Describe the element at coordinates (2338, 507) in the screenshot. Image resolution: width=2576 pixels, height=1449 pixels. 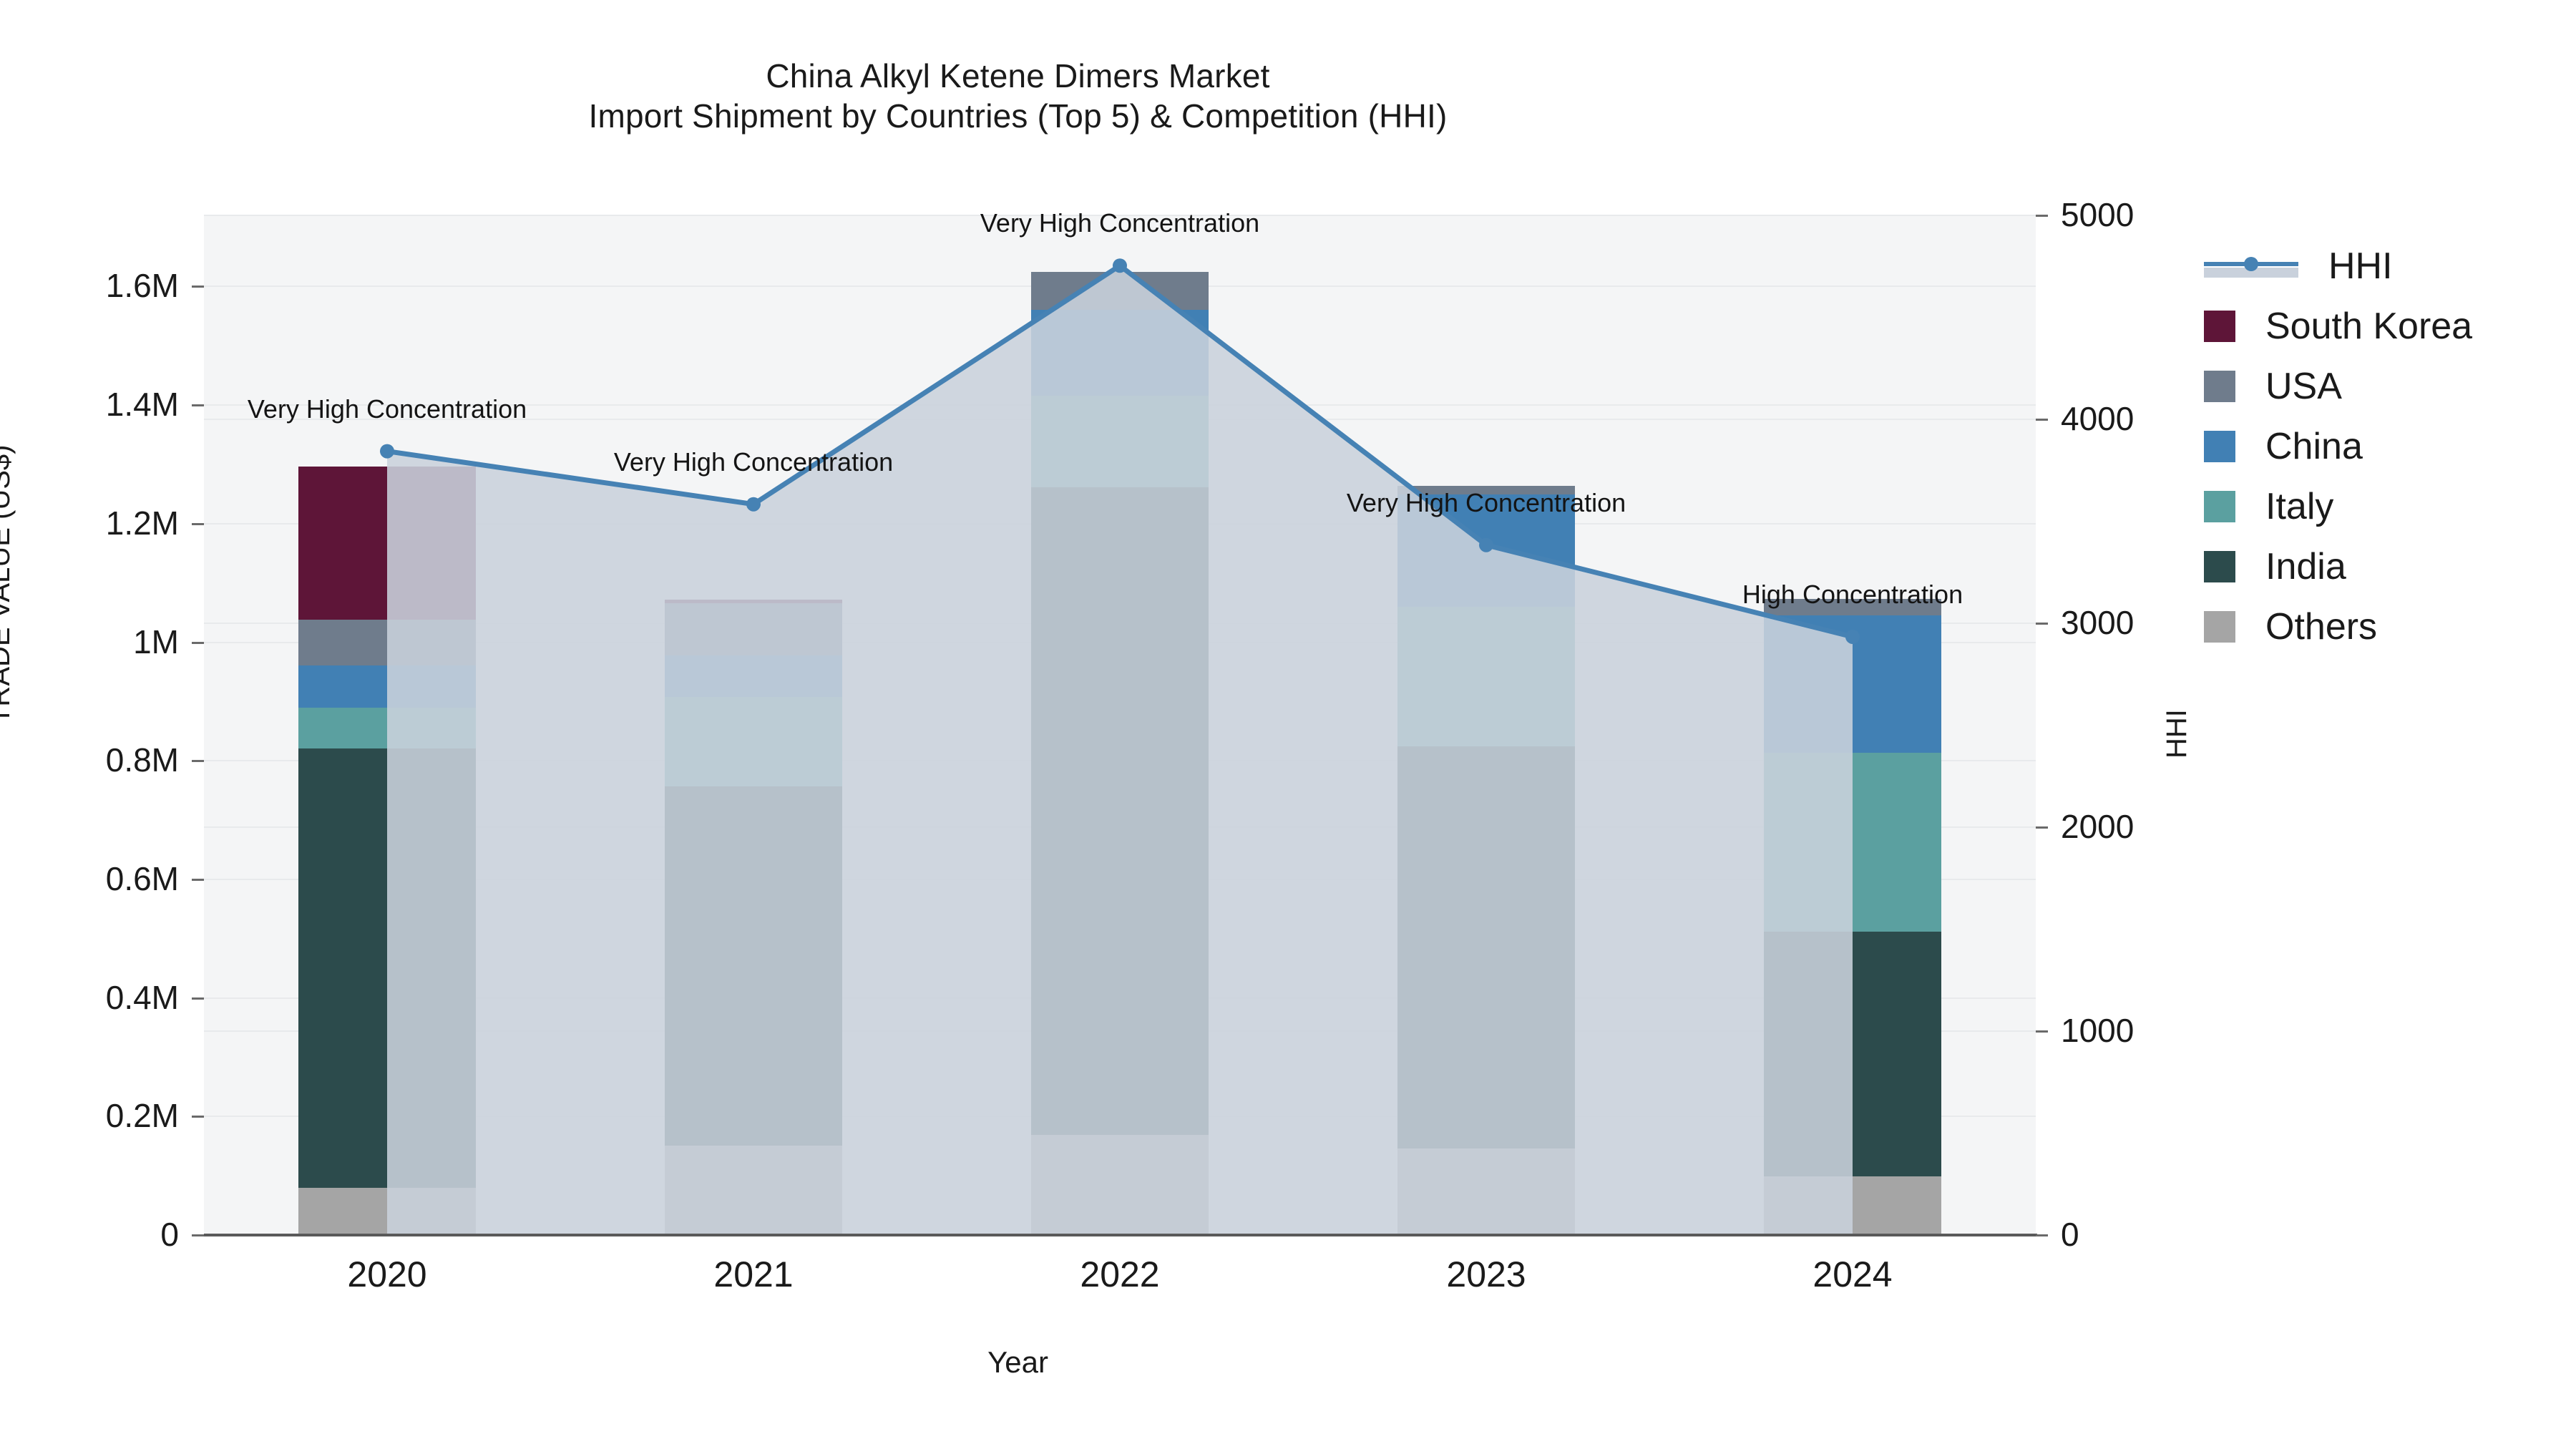
I see `legend-item-italy: Italy` at that location.